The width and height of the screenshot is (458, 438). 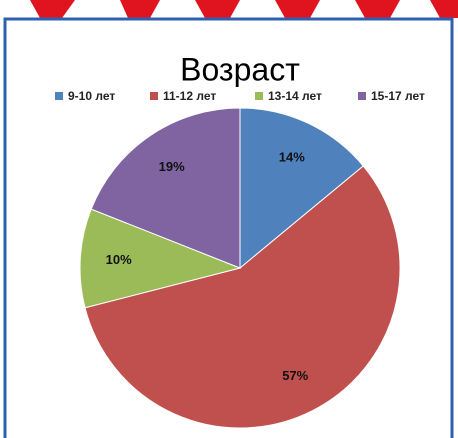 What do you see at coordinates (91, 96) in the screenshot?
I see `legend-label: 9-10 лет` at bounding box center [91, 96].